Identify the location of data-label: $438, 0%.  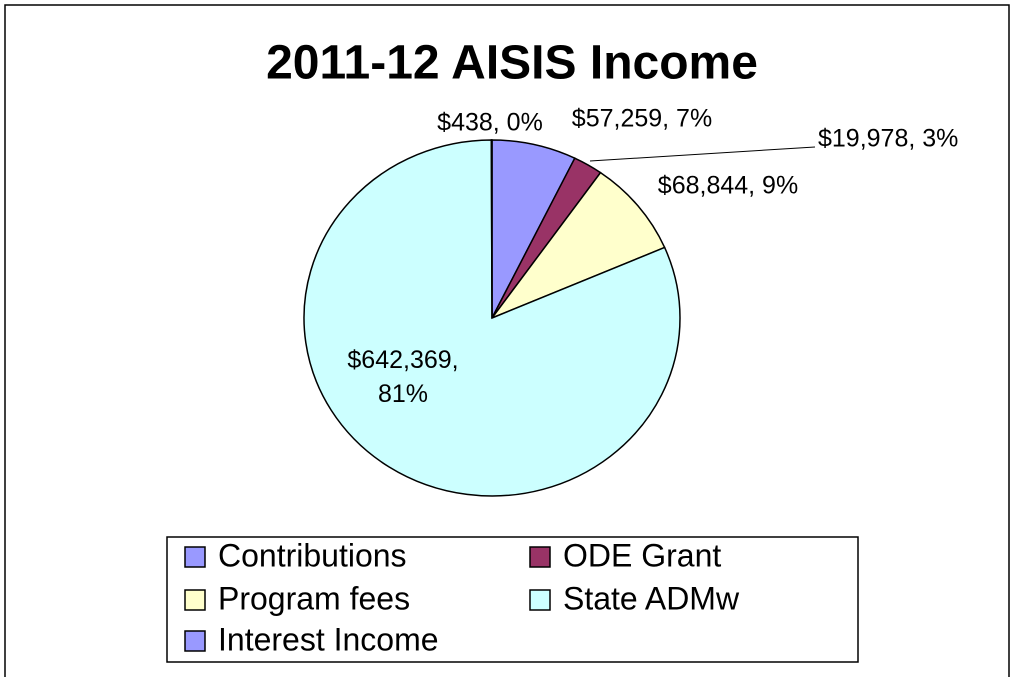
(490, 123).